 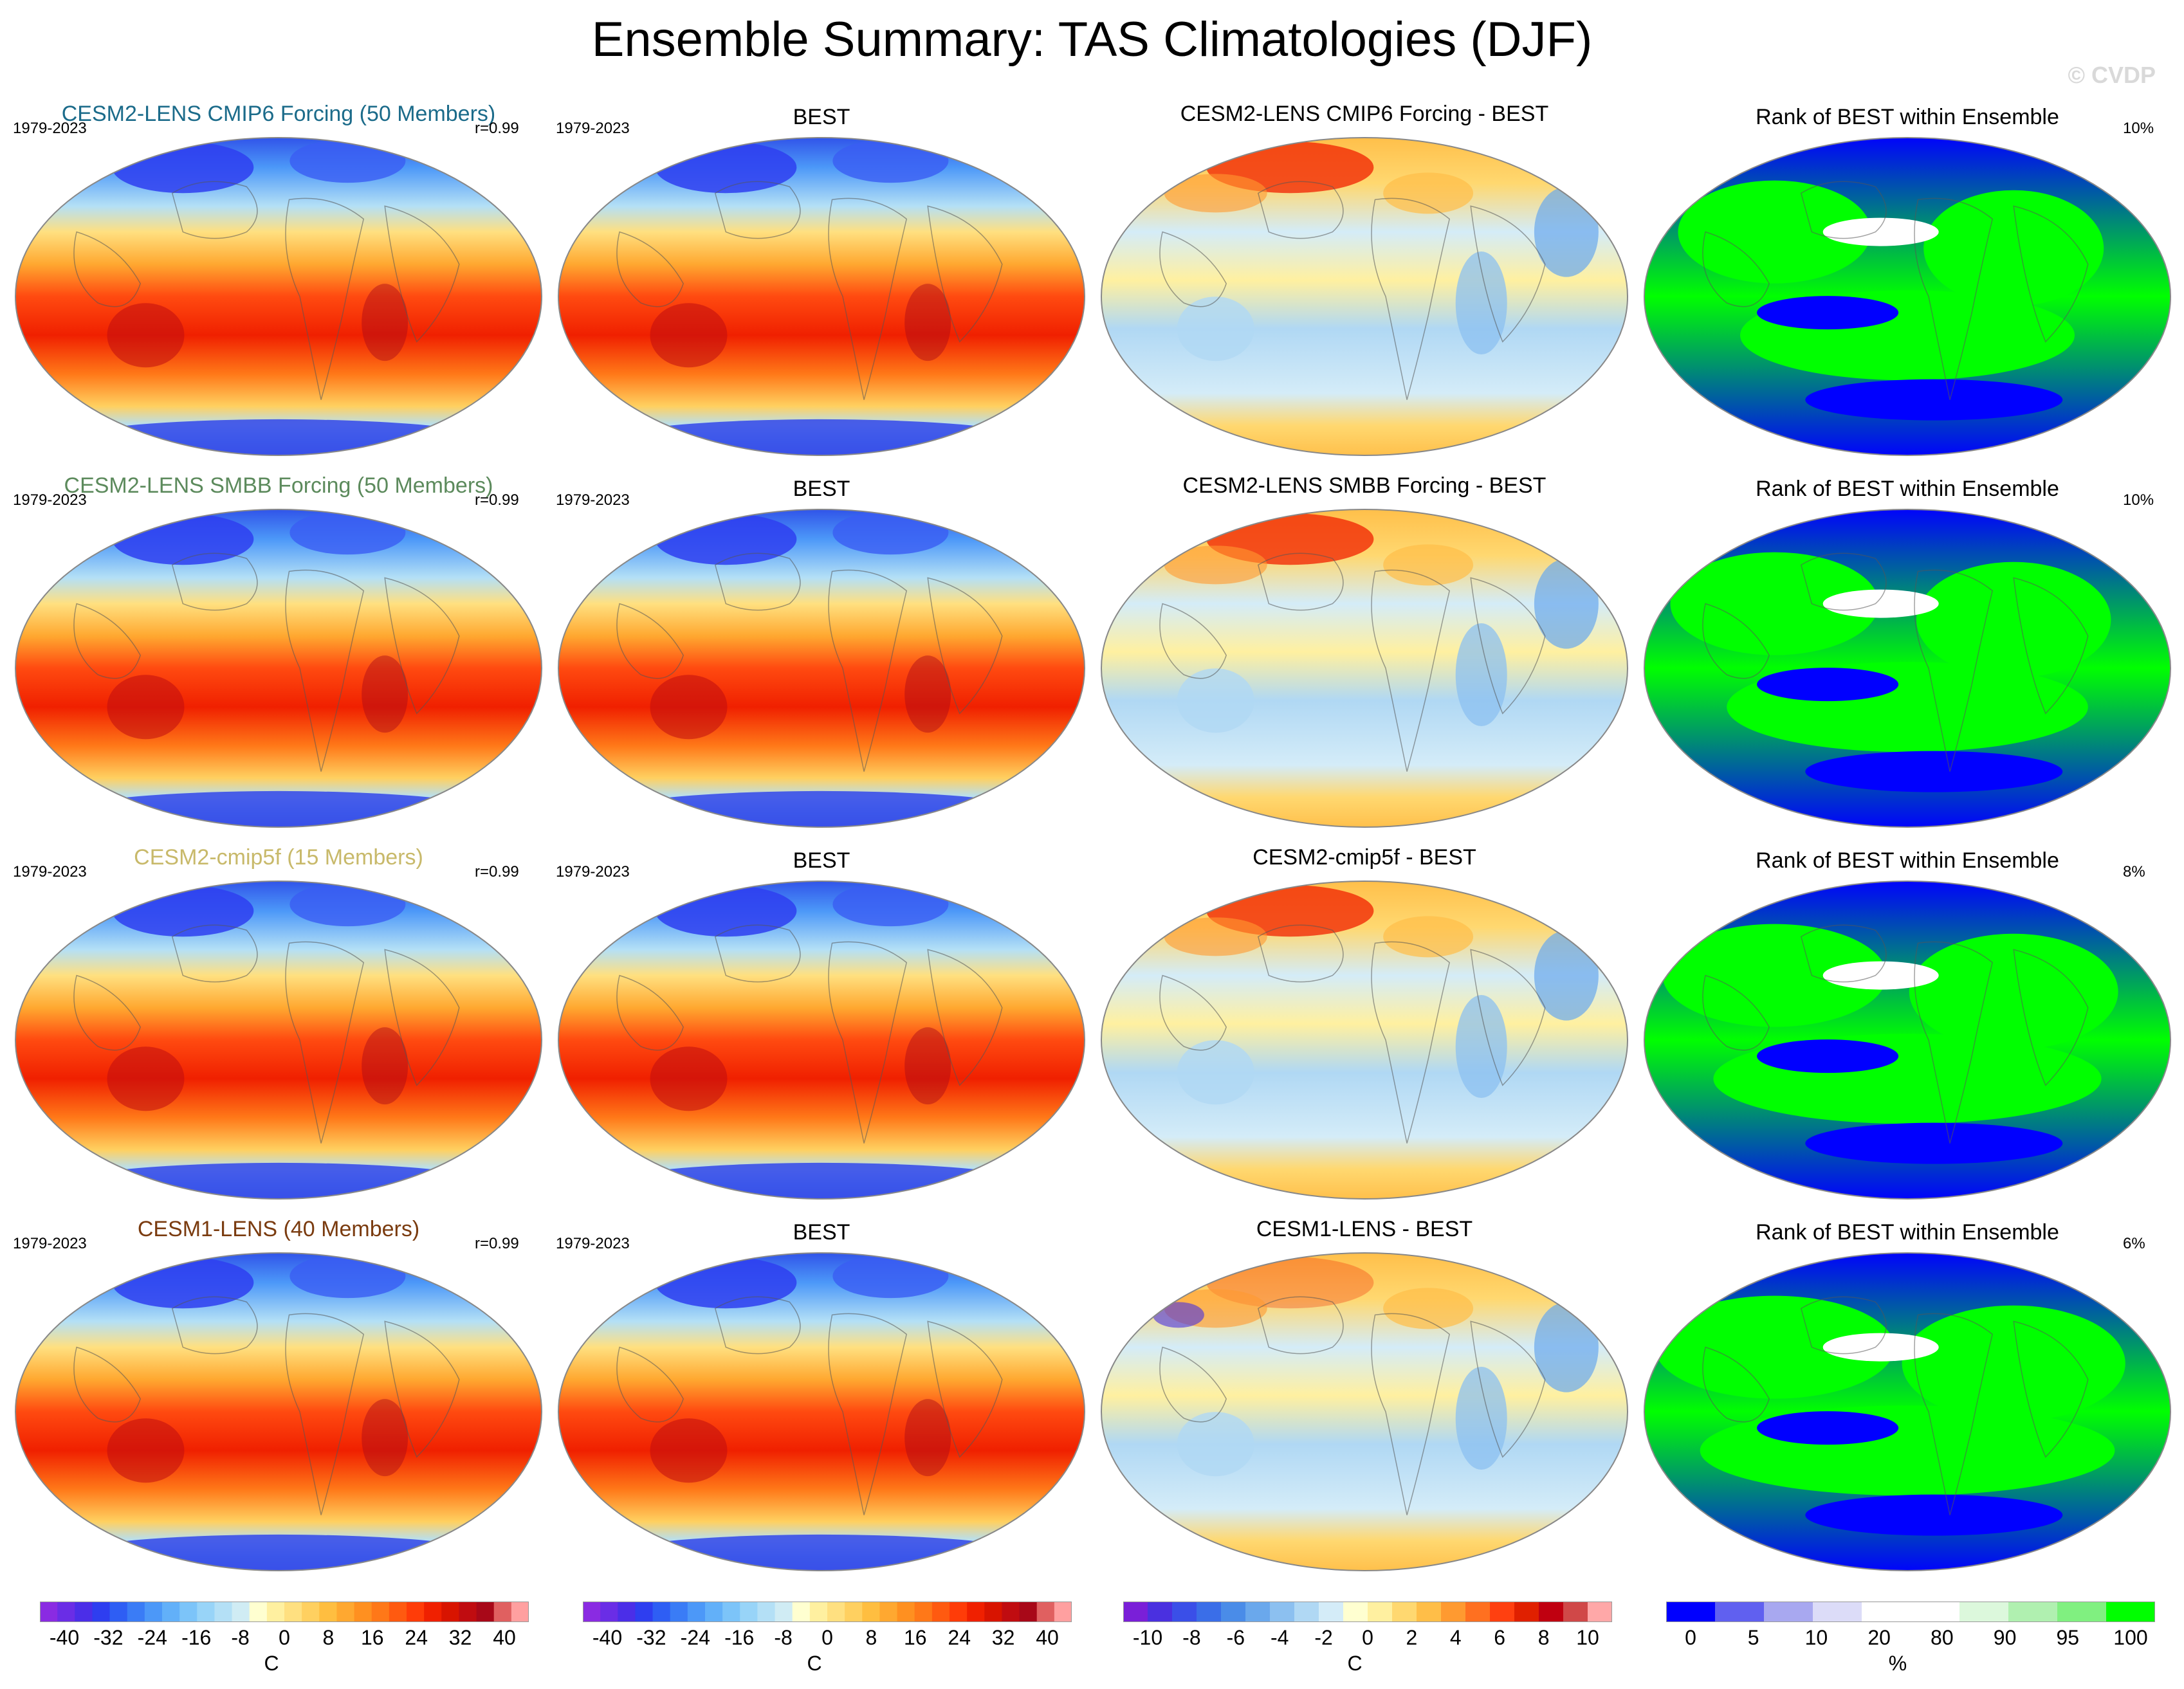 What do you see at coordinates (1324, 1638) in the screenshot?
I see `colorbar-tick-label: -2` at bounding box center [1324, 1638].